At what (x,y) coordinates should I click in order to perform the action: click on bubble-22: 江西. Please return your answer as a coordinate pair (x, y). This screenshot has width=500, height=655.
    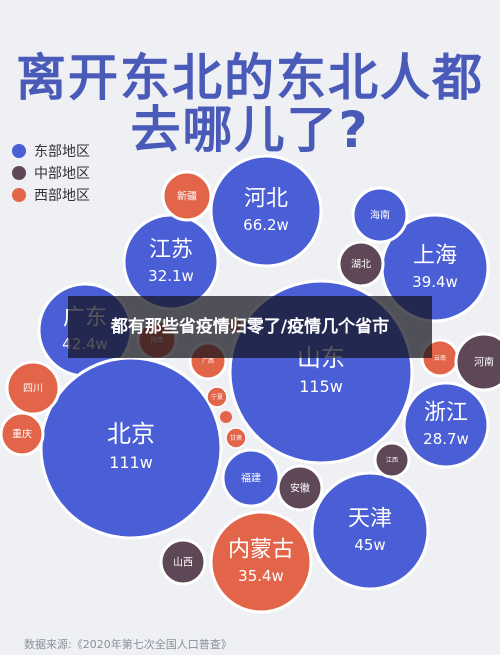
    Looking at the image, I should click on (392, 460).